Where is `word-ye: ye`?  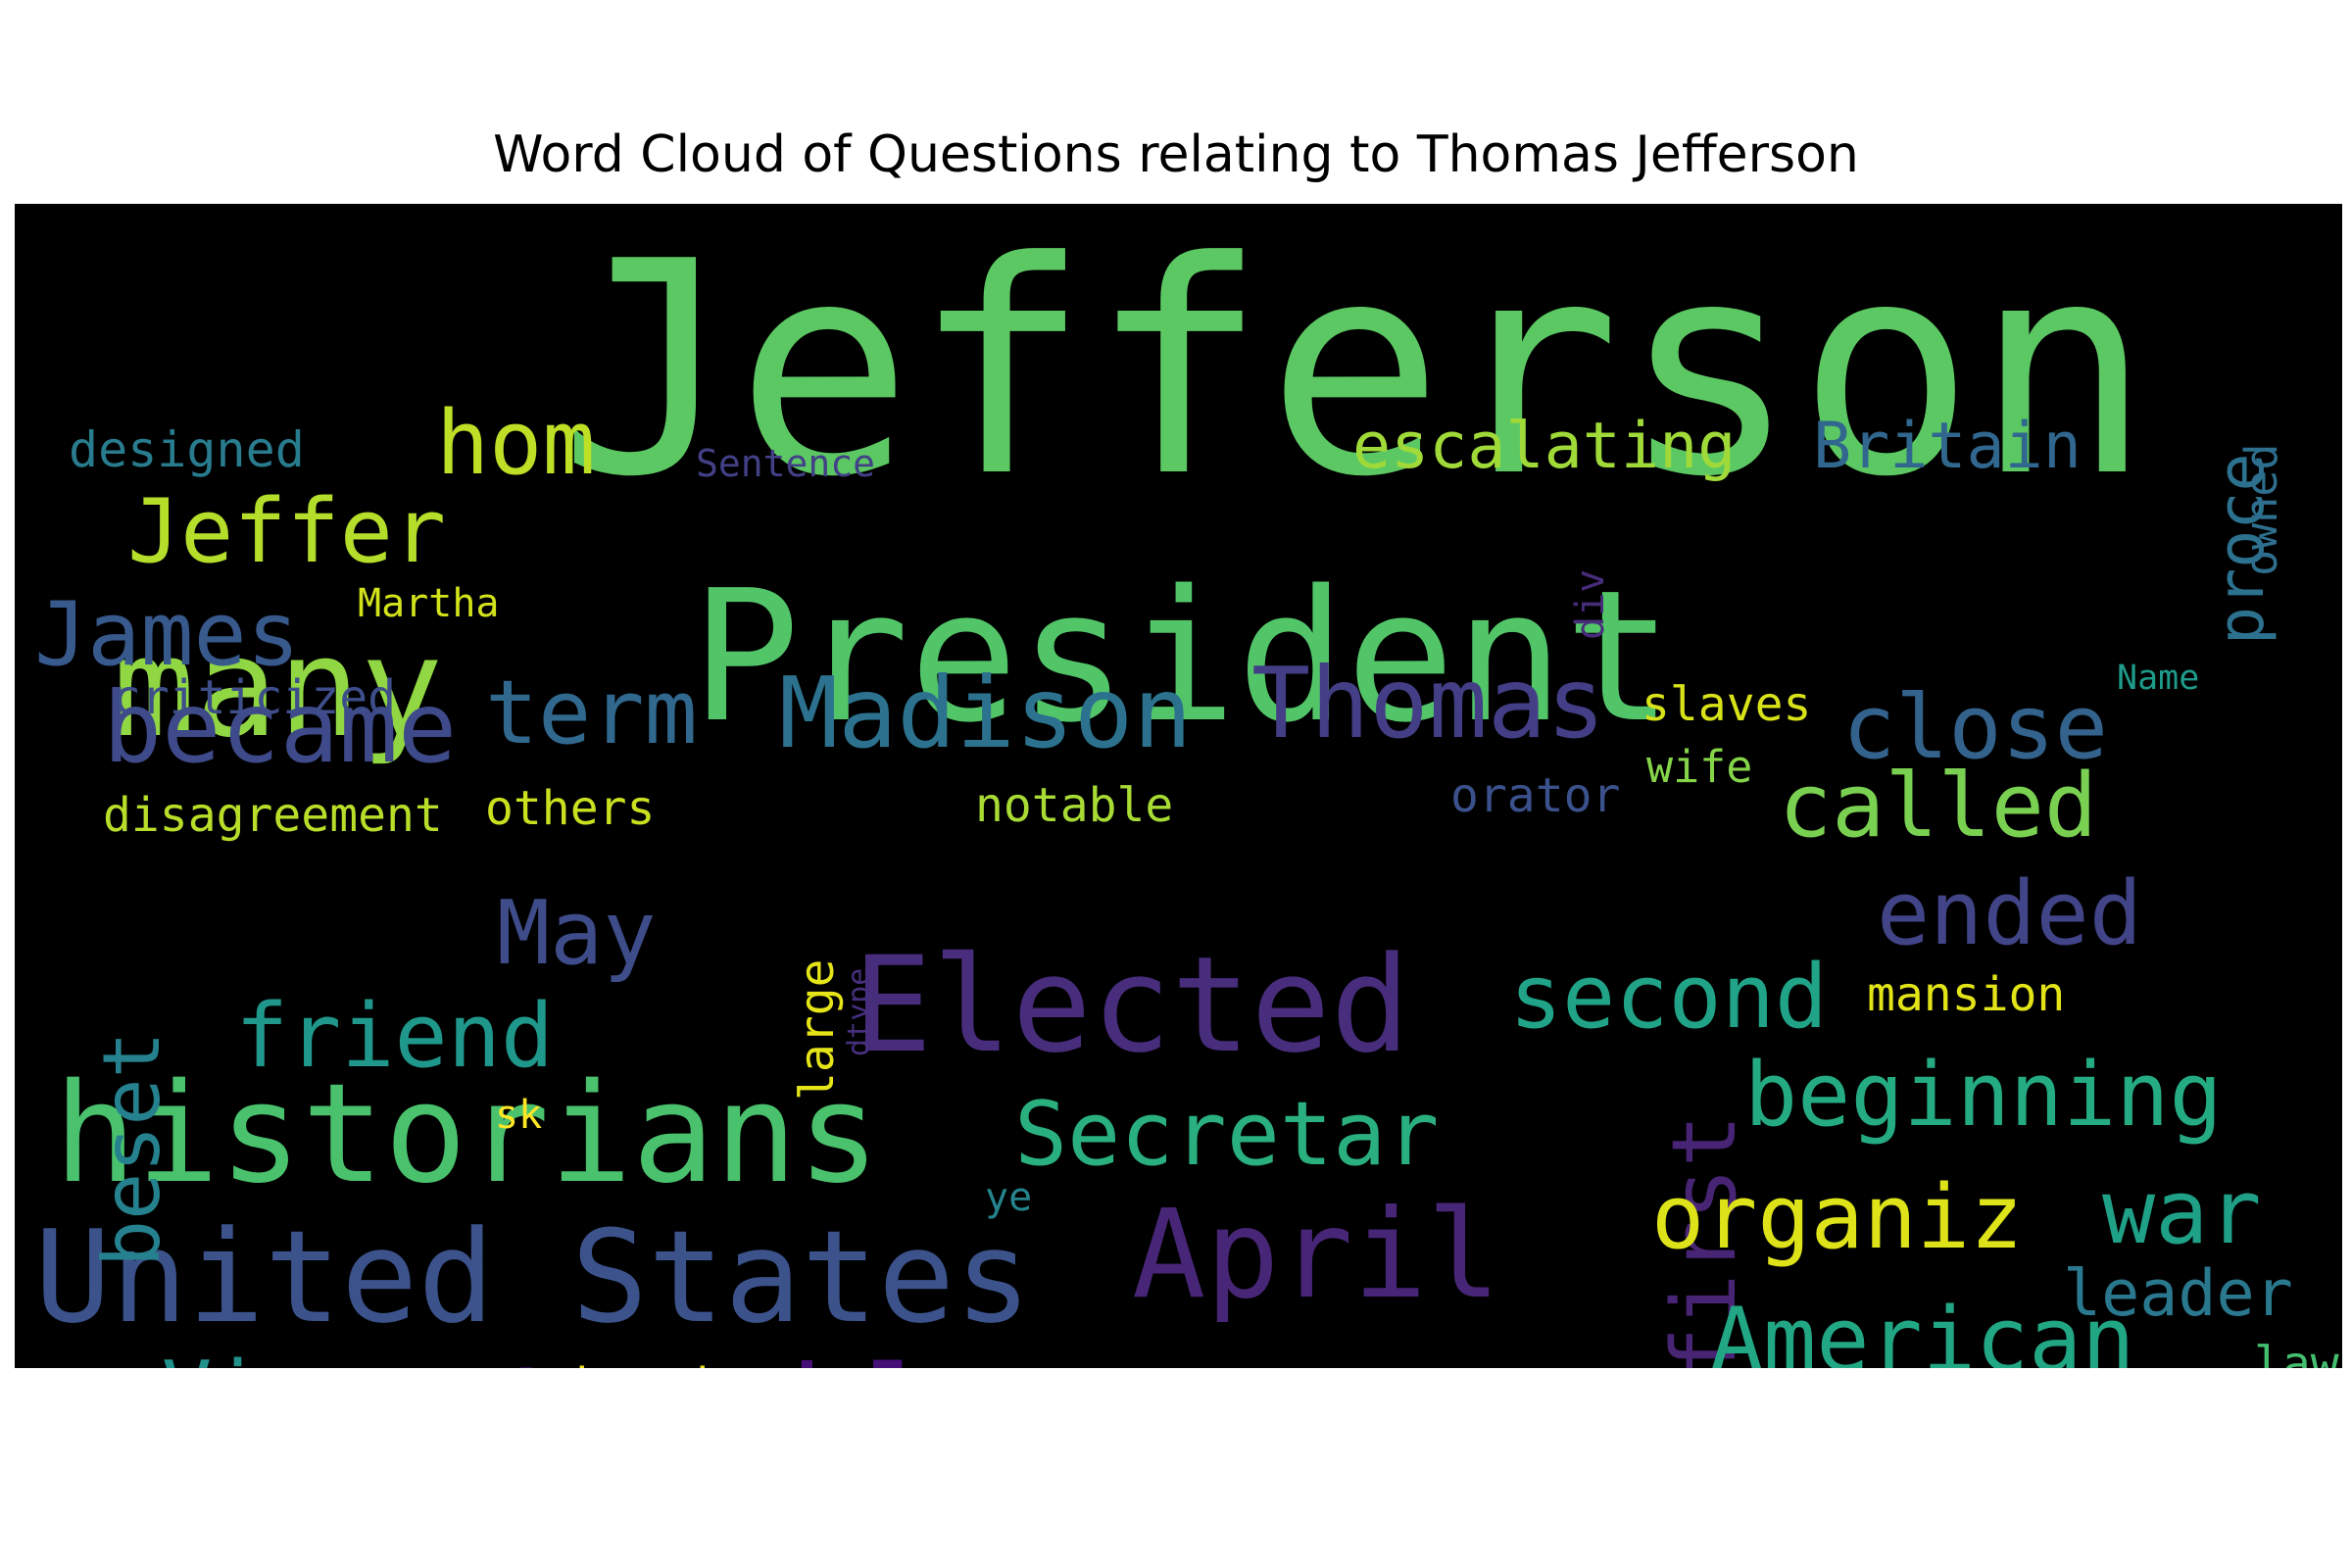
word-ye: ye is located at coordinates (1009, 1197).